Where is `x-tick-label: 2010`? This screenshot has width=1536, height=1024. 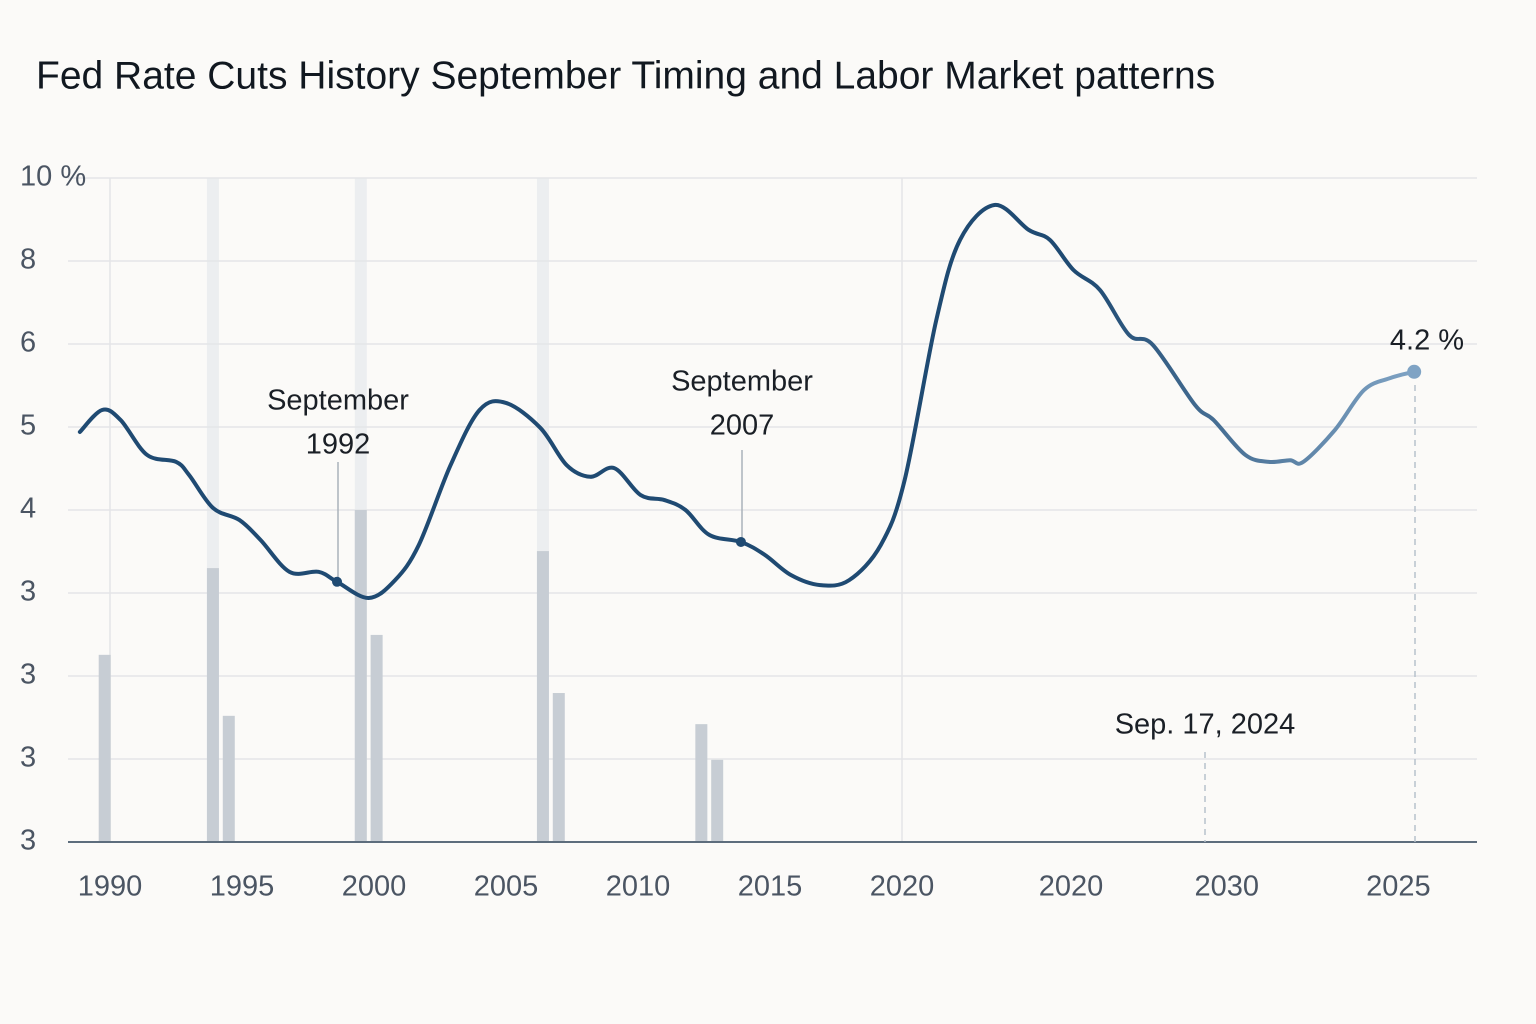 x-tick-label: 2010 is located at coordinates (638, 887).